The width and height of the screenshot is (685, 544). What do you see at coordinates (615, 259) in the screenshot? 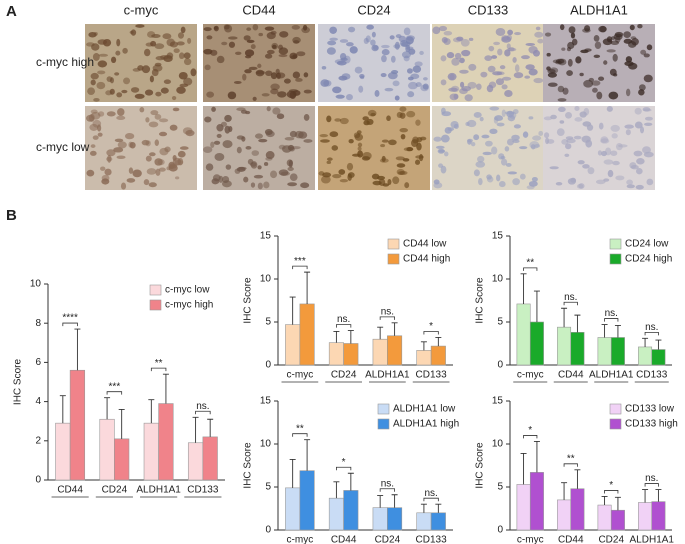
I see `legend-swatch` at bounding box center [615, 259].